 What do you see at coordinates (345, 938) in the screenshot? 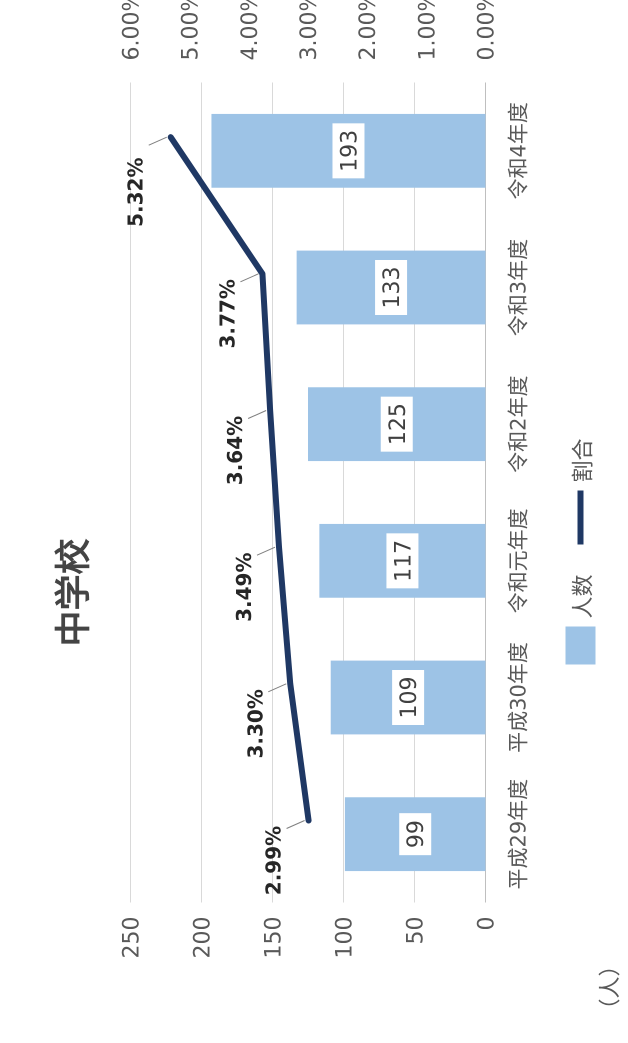
I see `left-tick-label: 100` at bounding box center [345, 938].